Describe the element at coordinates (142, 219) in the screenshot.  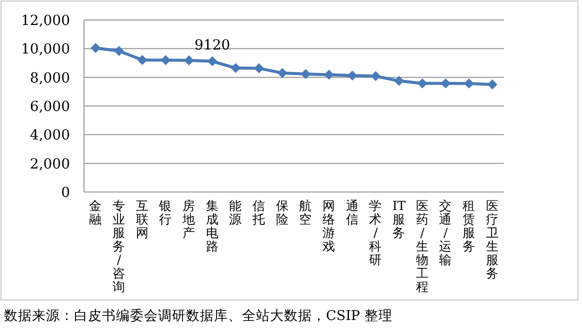
I see `x-tick-label: 互联网` at that location.